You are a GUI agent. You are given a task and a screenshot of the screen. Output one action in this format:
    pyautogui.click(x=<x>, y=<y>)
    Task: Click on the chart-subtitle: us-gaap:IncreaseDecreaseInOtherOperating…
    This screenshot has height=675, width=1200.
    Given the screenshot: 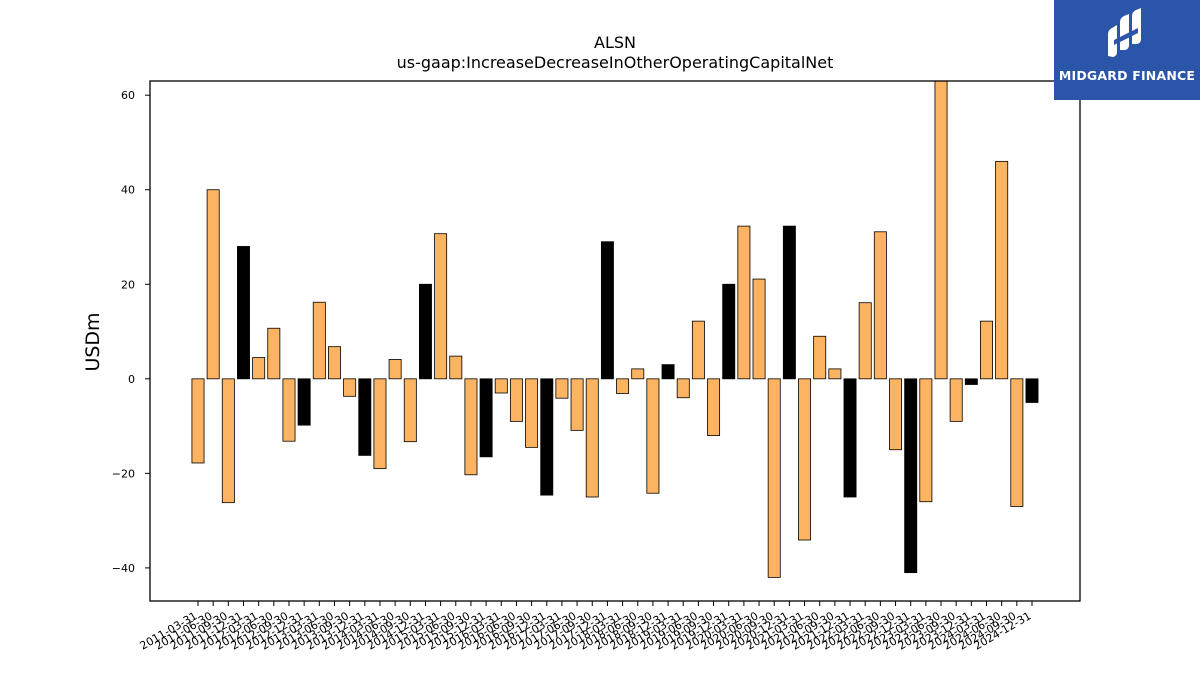 What is the action you would take?
    pyautogui.click(x=615, y=62)
    